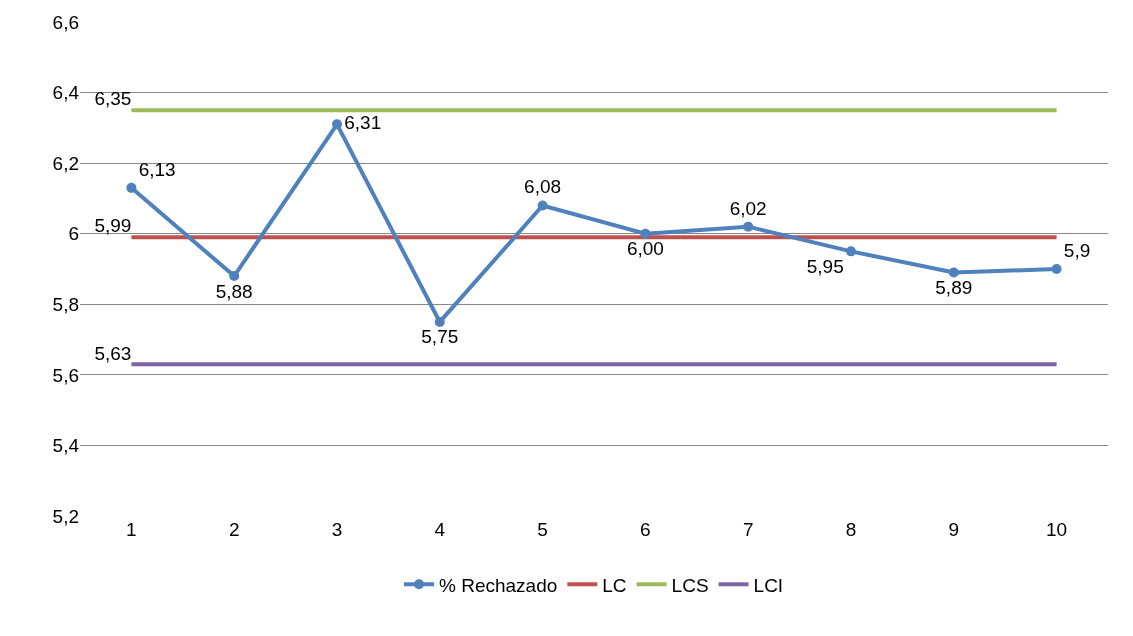 Image resolution: width=1133 pixels, height=636 pixels. I want to click on data-label: 6,31, so click(363, 123).